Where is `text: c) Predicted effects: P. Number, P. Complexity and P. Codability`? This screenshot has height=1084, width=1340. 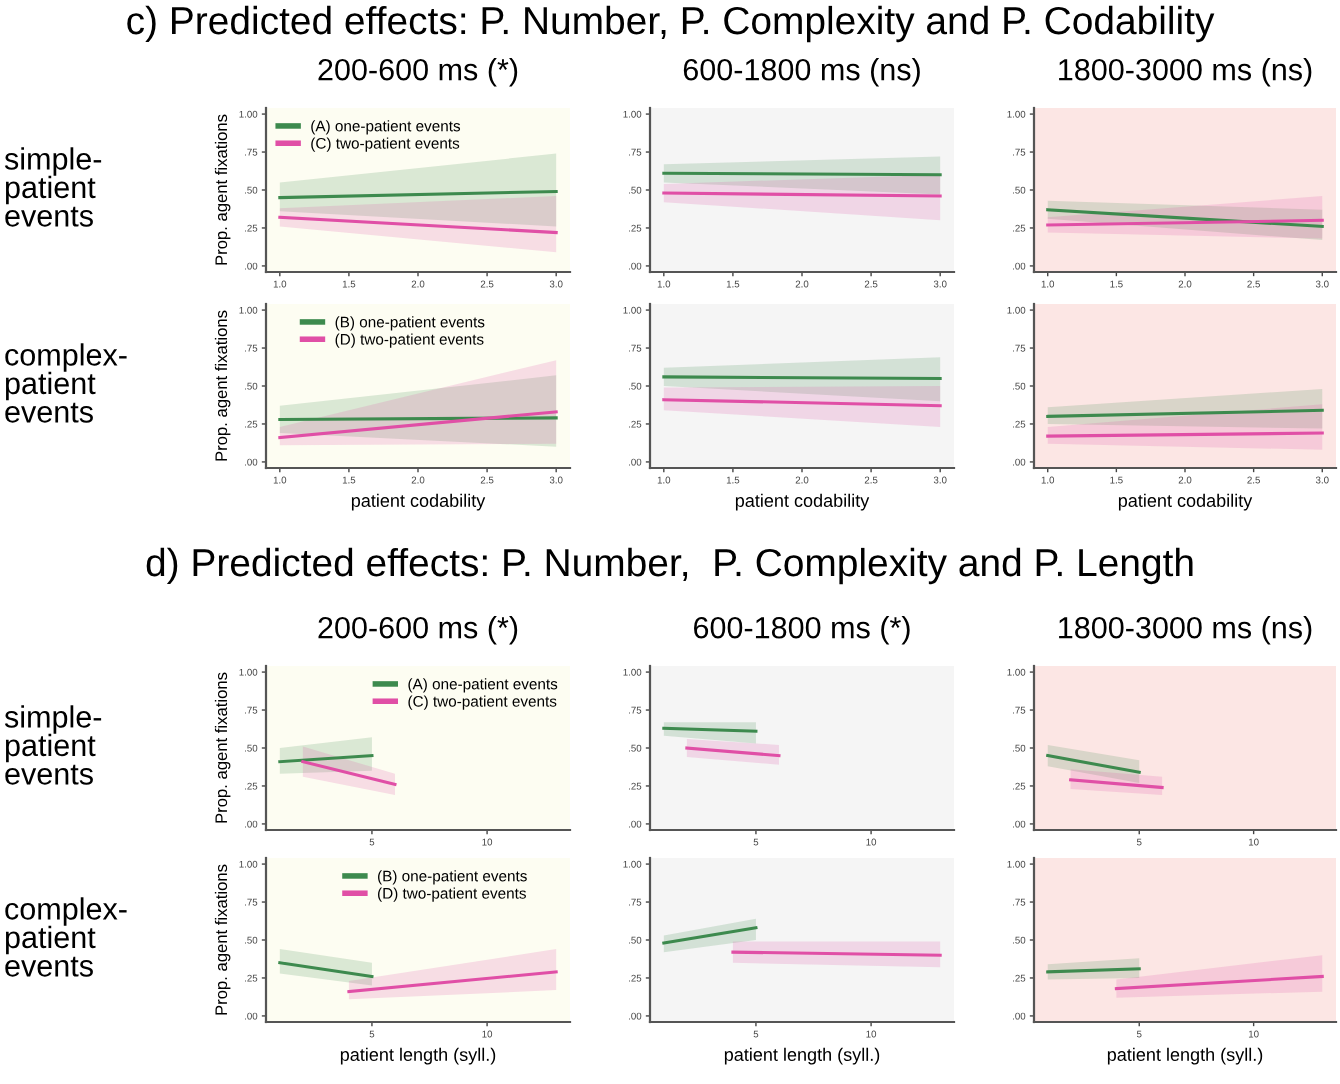 text: c) Predicted effects: P. Number, P. Complexity and P. Codability is located at coordinates (671, 24).